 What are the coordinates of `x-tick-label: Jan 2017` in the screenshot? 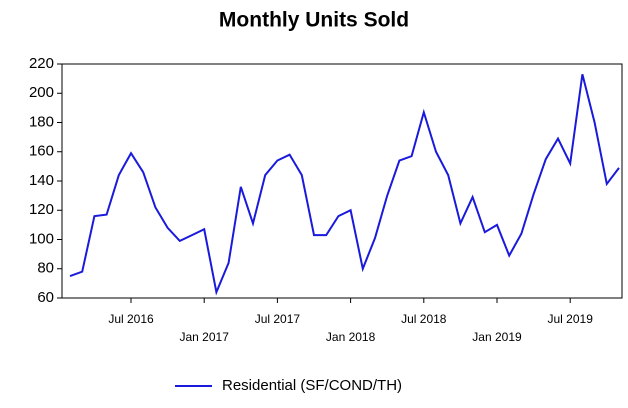 It's located at (205, 337).